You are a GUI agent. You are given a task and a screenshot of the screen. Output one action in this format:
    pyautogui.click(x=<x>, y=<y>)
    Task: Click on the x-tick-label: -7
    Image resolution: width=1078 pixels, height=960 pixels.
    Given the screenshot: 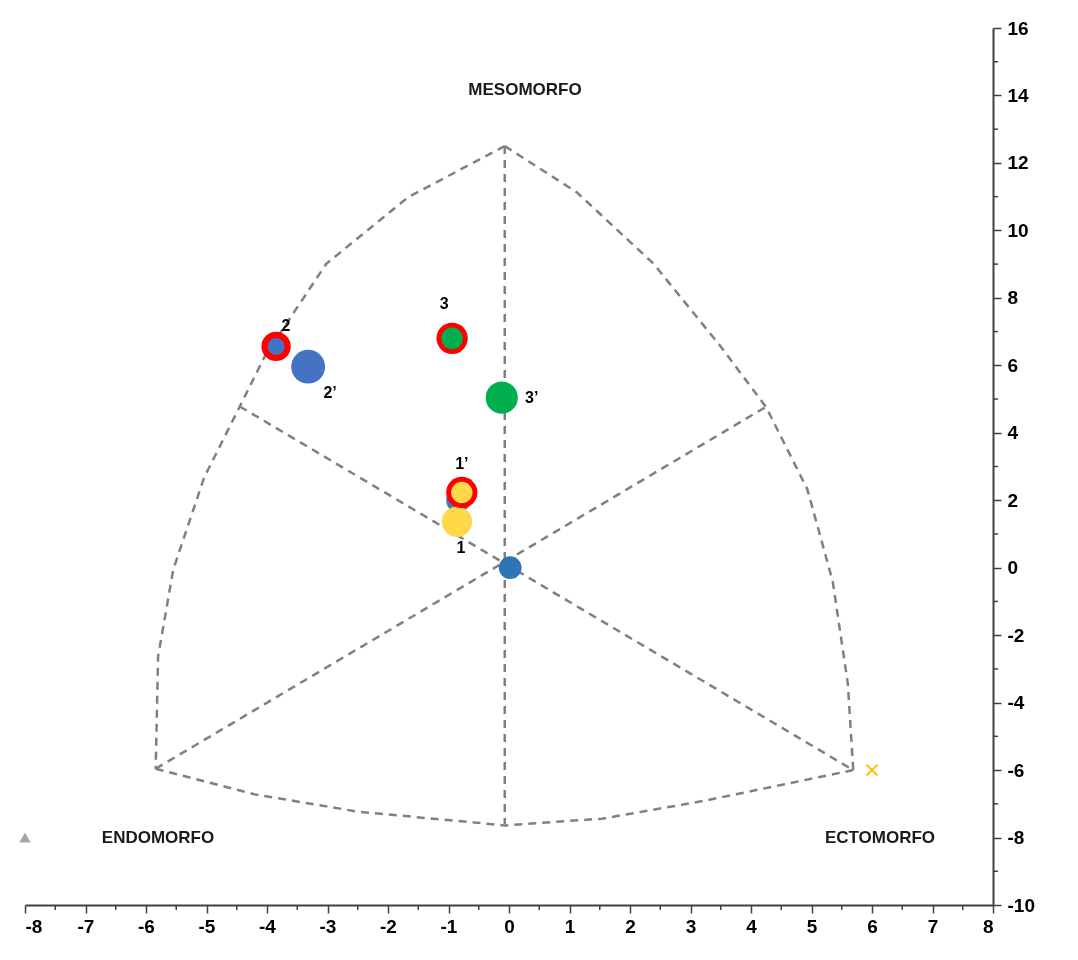 What is the action you would take?
    pyautogui.click(x=86, y=926)
    